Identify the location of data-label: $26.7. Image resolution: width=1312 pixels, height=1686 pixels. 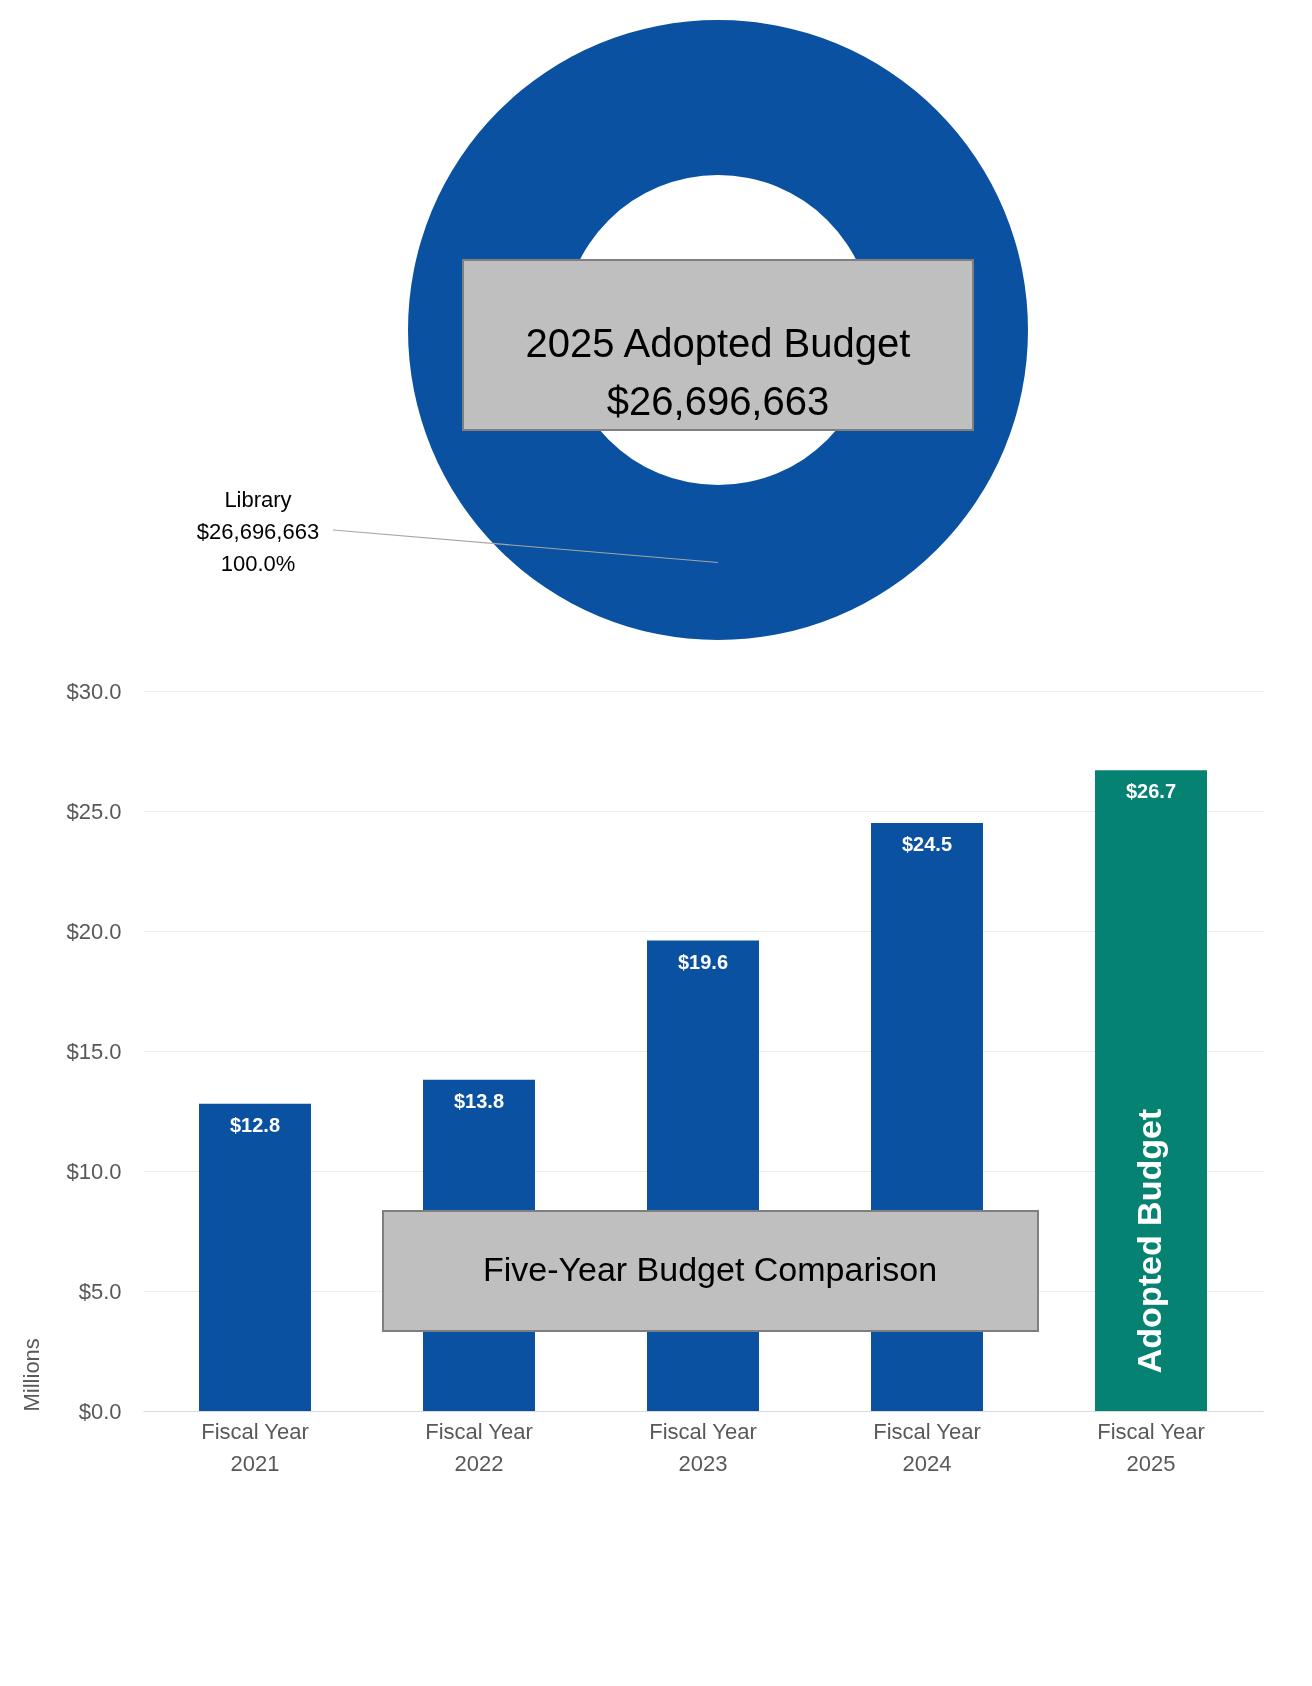
(1151, 791).